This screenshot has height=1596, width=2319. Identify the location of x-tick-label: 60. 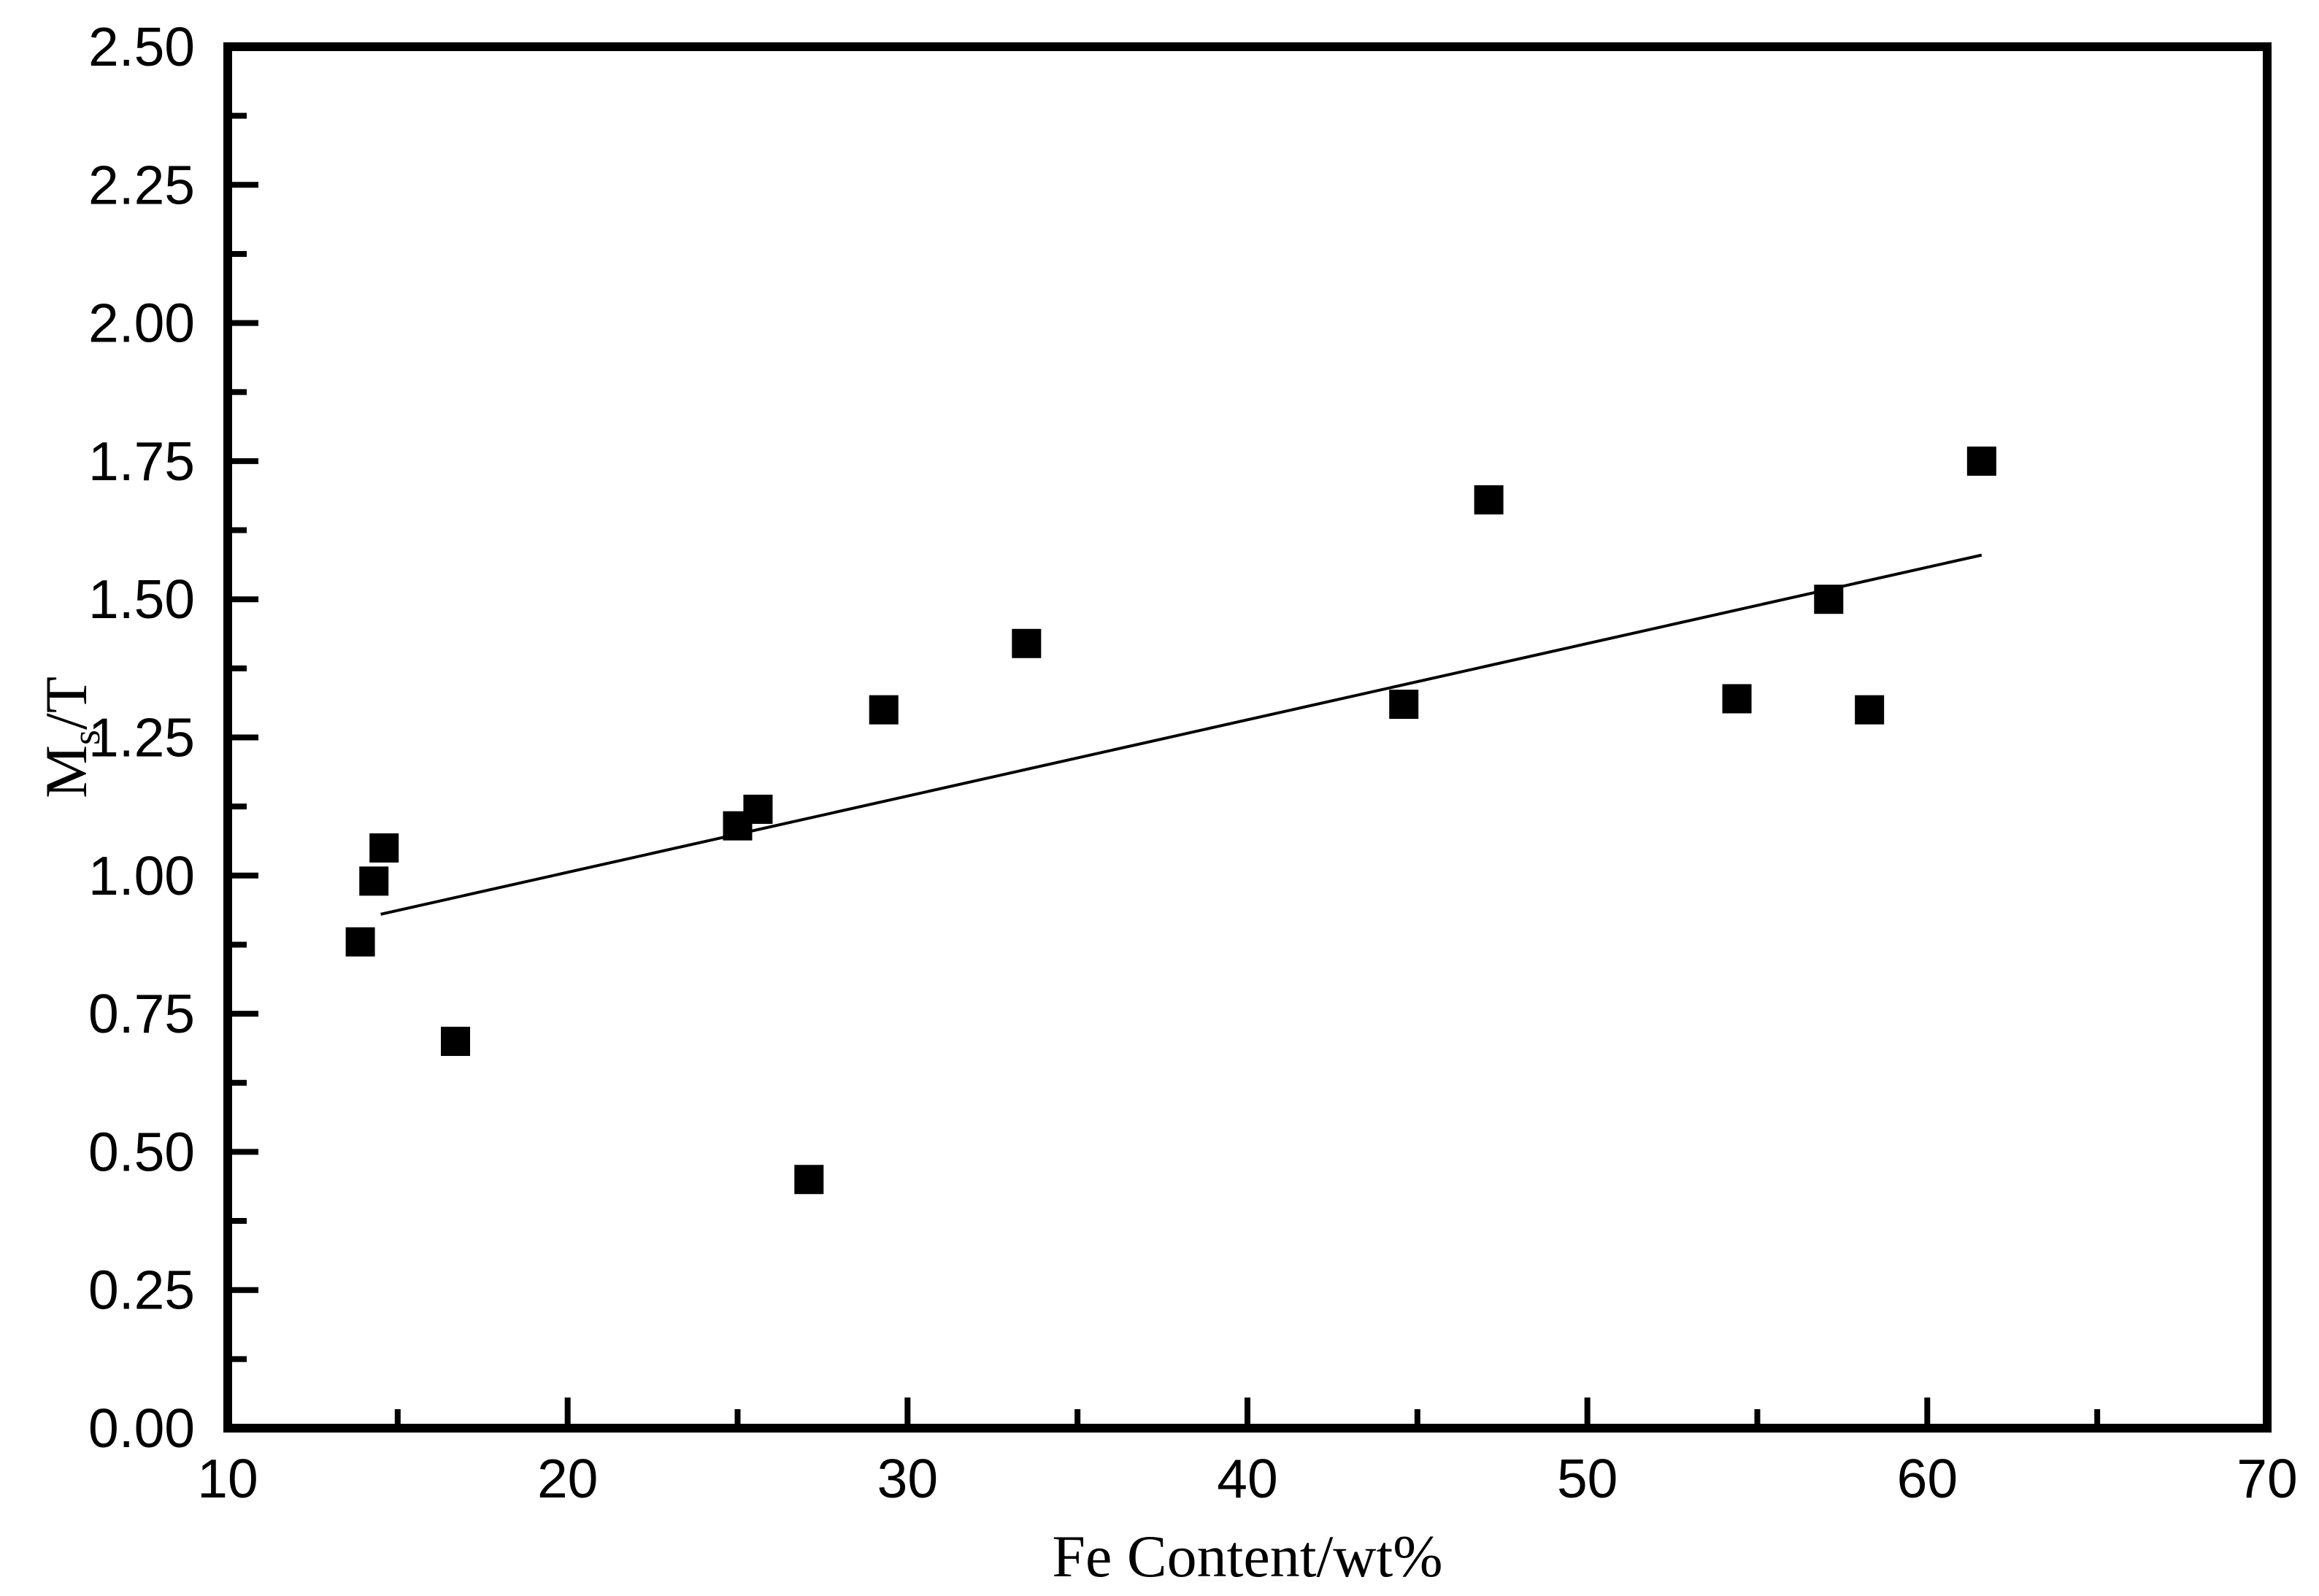
(1928, 1478).